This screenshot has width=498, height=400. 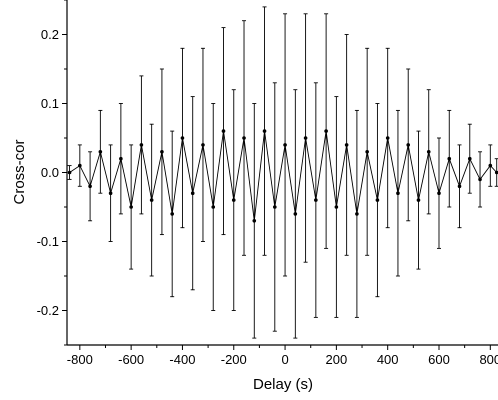 I want to click on x-tick-label: -400, so click(x=182, y=359).